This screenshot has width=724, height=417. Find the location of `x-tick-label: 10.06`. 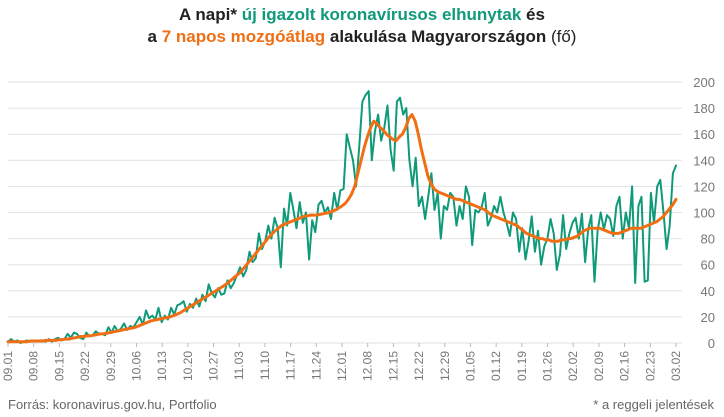

x-tick-label: 10.06 is located at coordinates (136, 366).